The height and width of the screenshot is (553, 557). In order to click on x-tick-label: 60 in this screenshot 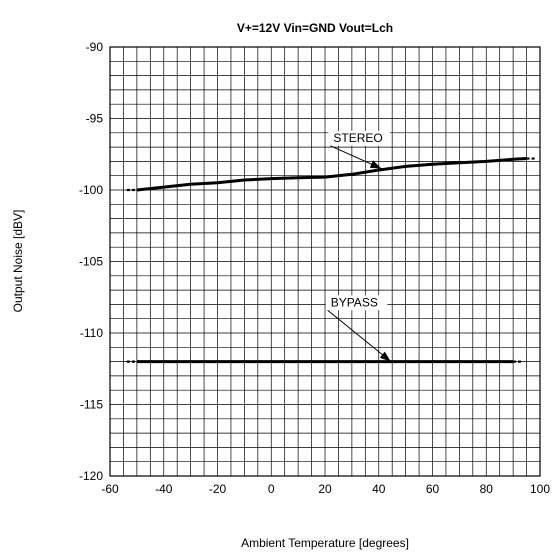, I will do `click(433, 489)`.